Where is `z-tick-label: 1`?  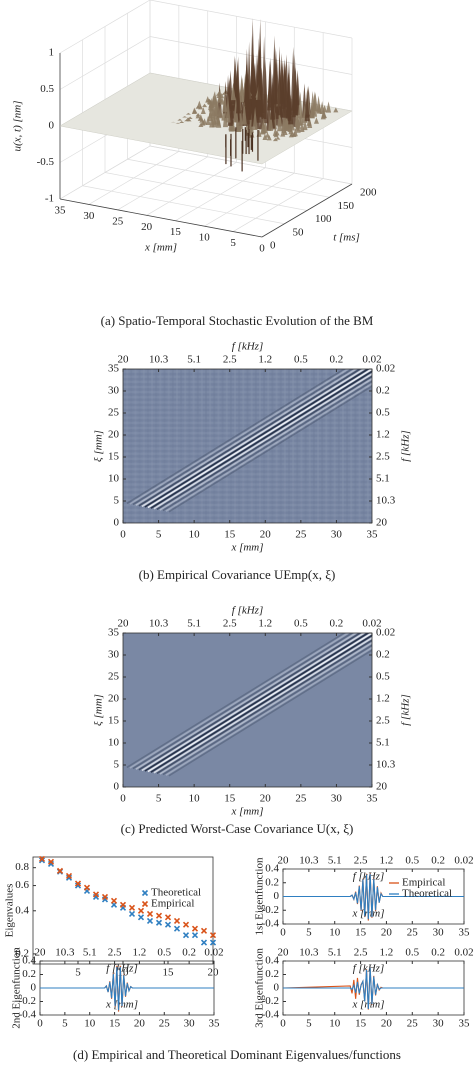 z-tick-label: 1 is located at coordinates (52, 53).